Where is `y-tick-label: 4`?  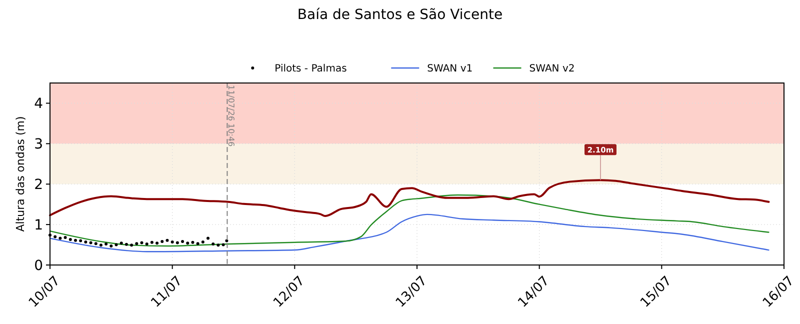
y-tick-label: 4 is located at coordinates (39, 104).